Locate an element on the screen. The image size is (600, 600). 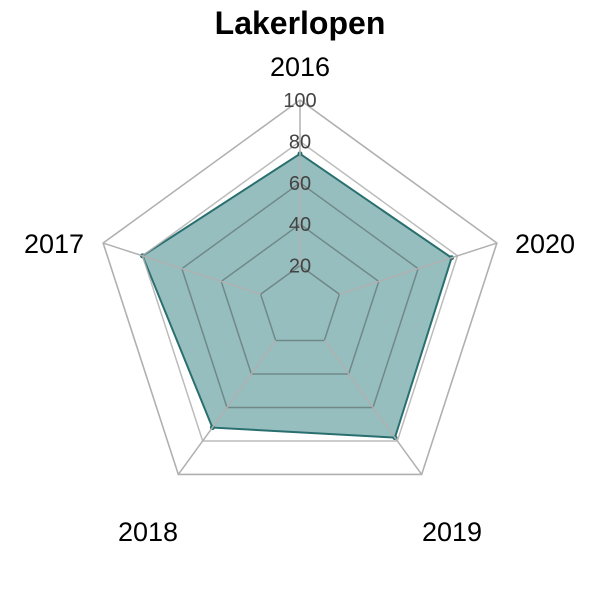
tick-label: 100 is located at coordinates (299, 101).